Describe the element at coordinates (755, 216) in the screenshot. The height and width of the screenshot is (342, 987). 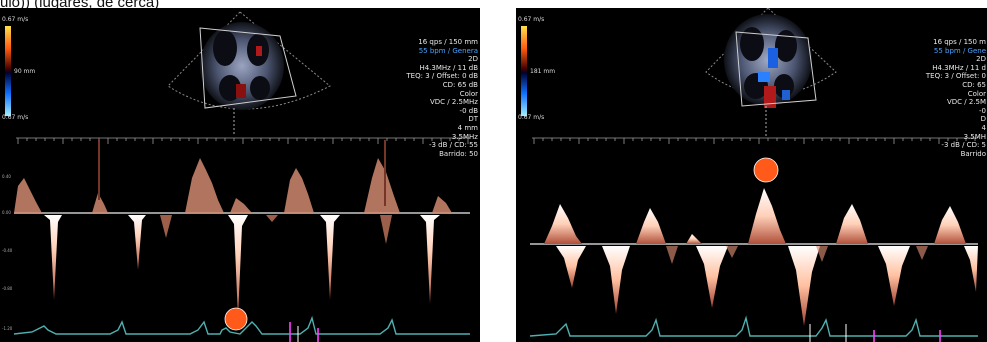
I see `doppler-spectrum-right` at that location.